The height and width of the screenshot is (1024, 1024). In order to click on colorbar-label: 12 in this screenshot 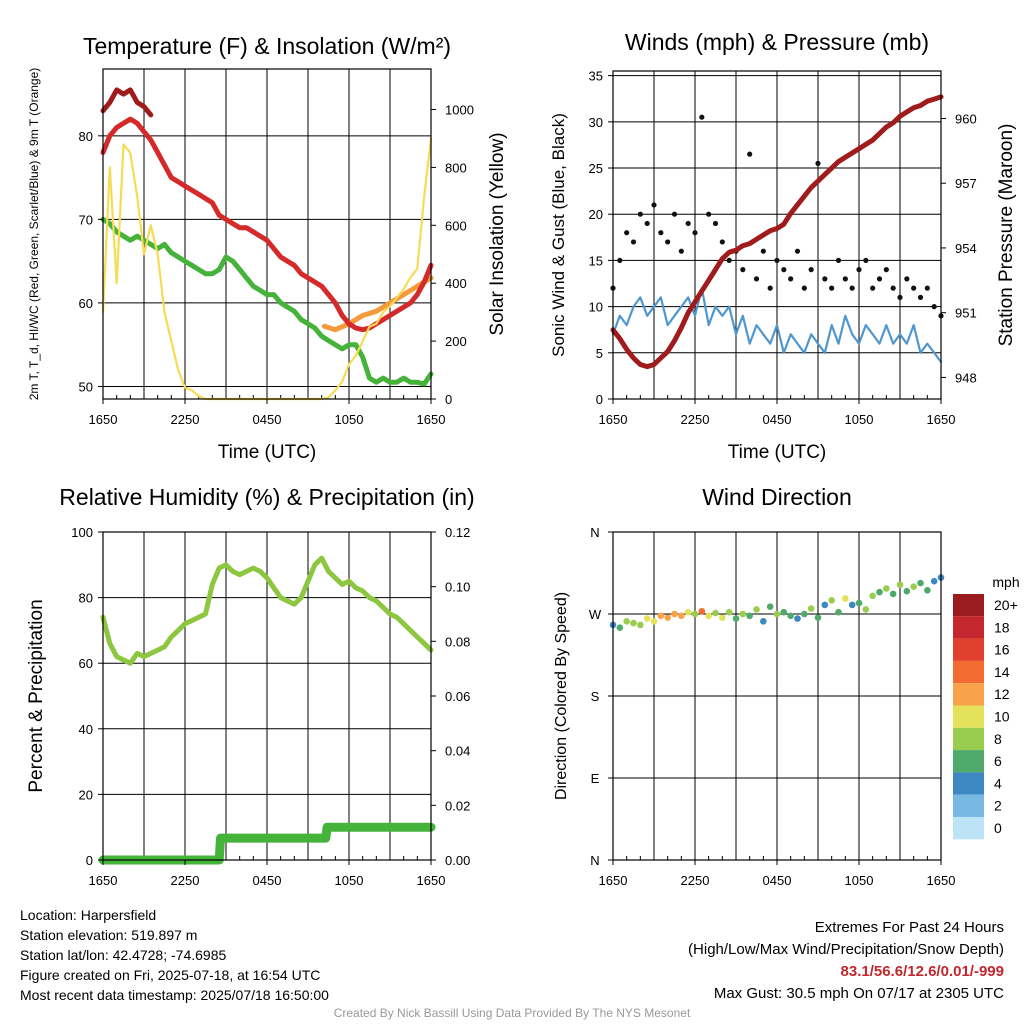, I will do `click(1002, 694)`.